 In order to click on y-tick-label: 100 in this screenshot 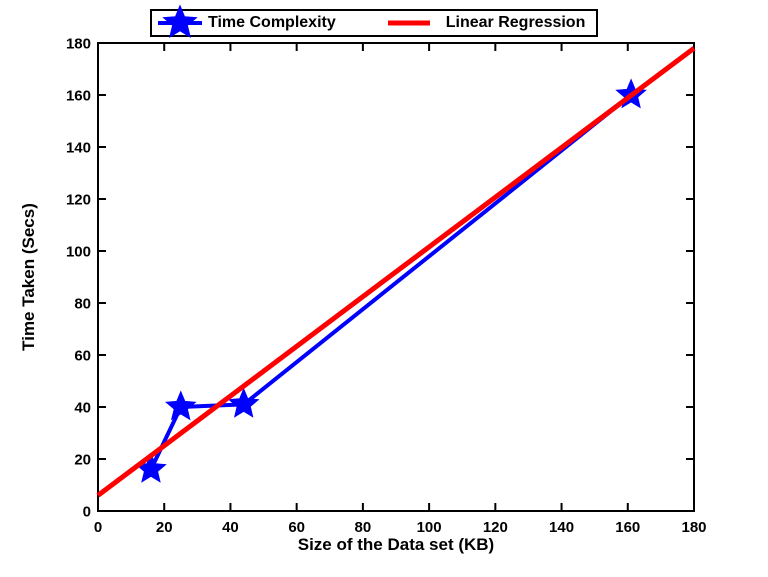, I will do `click(78, 252)`.